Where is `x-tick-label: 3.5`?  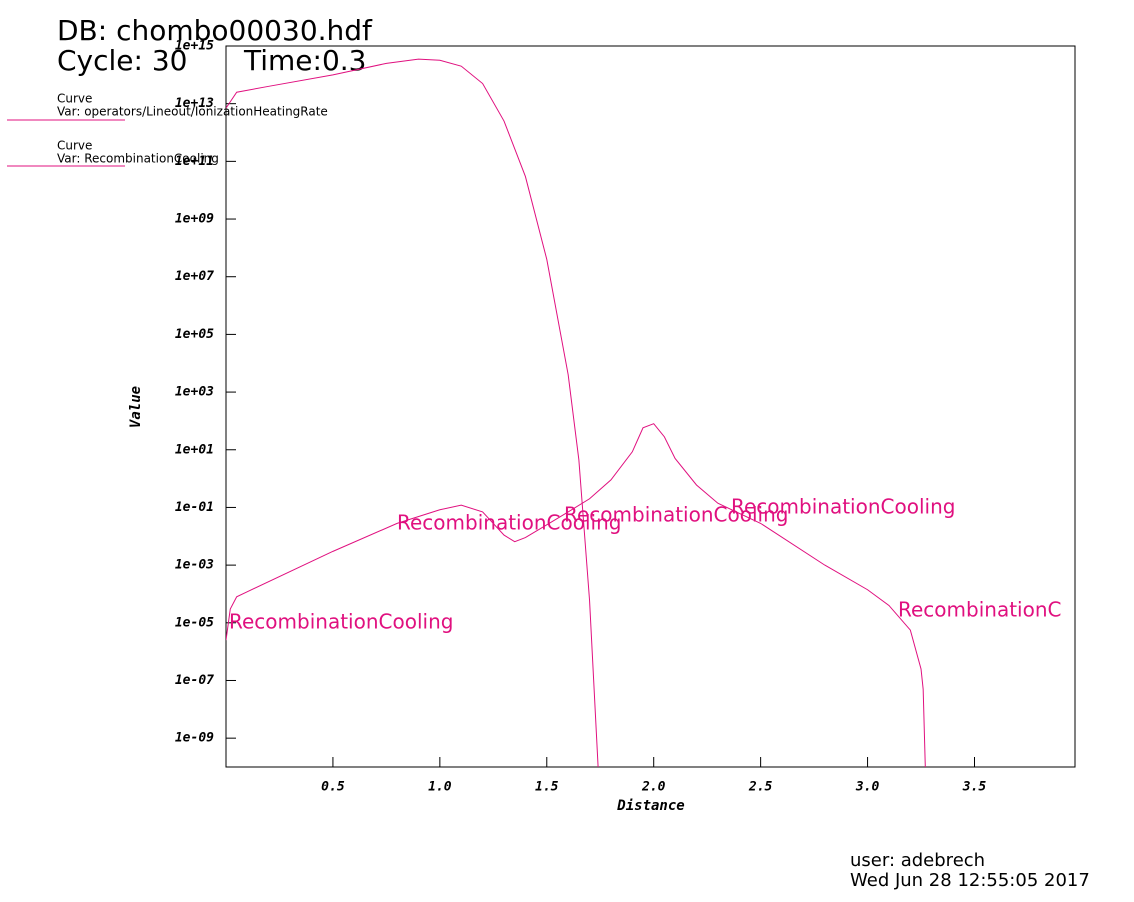
x-tick-label: 3.5 is located at coordinates (974, 787).